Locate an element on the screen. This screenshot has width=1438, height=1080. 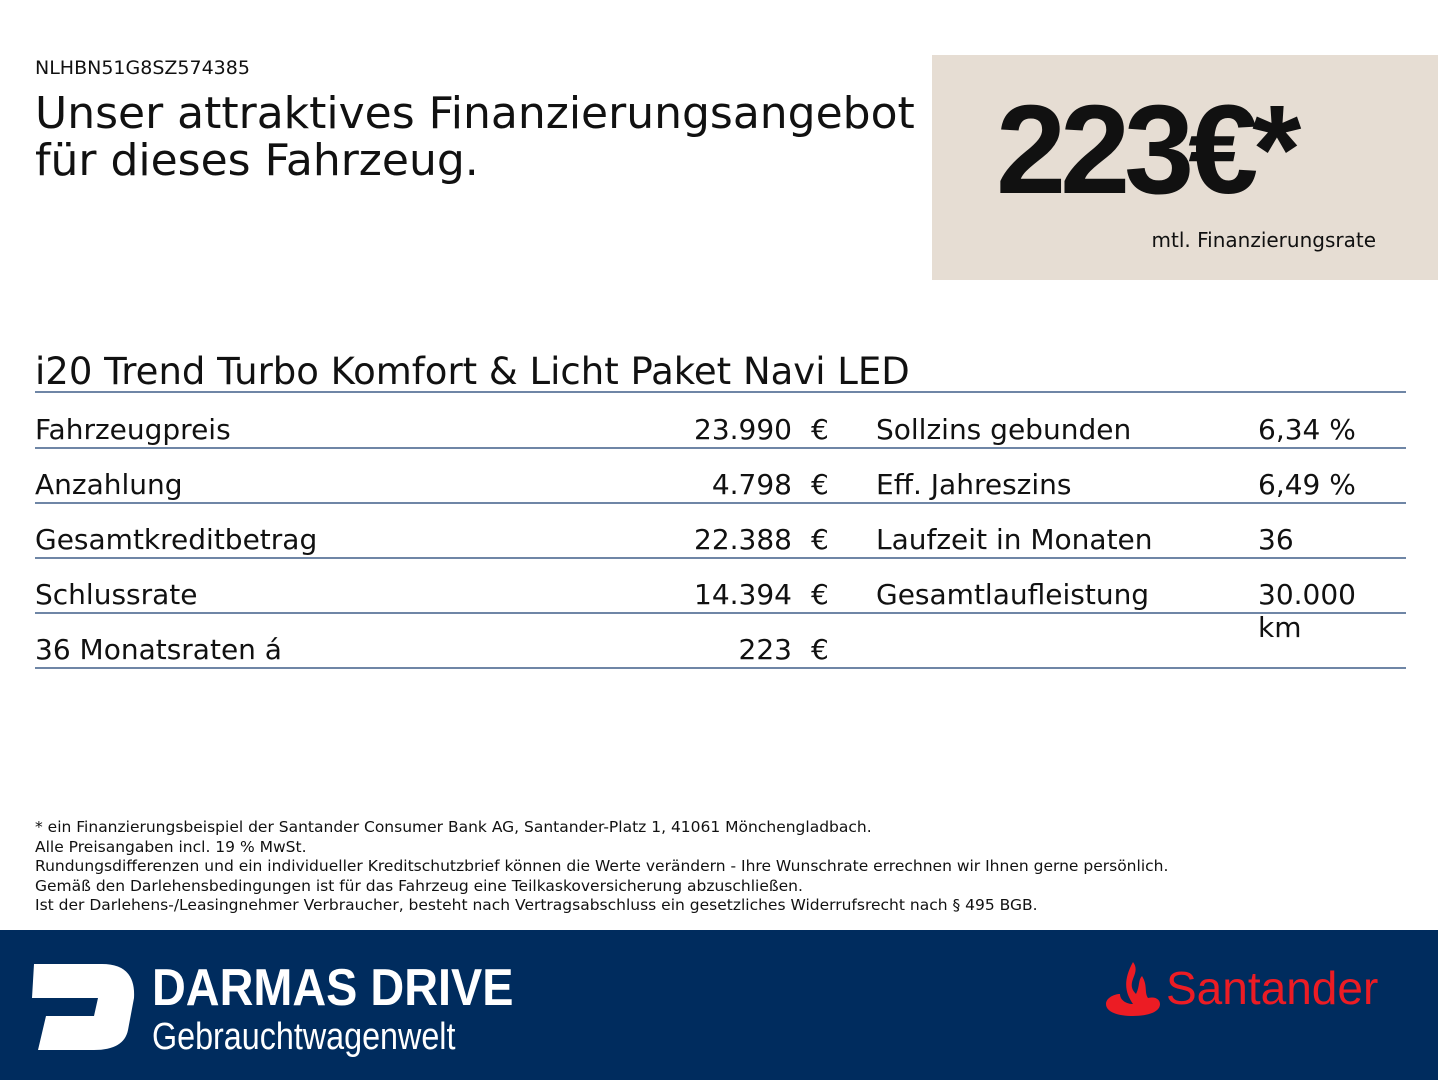
row-label: Schlussrate is located at coordinates (116, 594).